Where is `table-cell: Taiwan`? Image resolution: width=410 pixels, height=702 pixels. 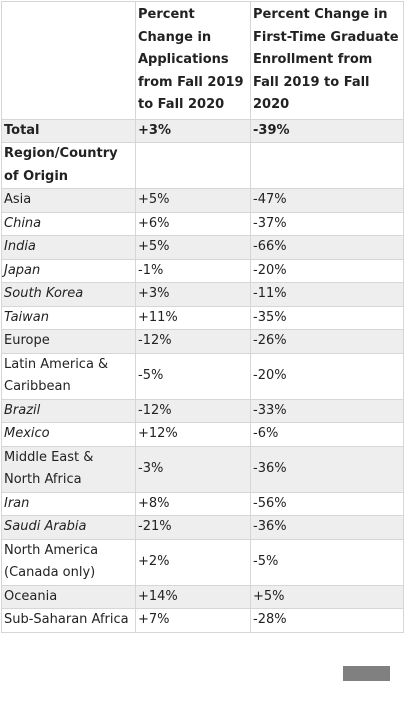
table-cell: Taiwan is located at coordinates (68, 317).